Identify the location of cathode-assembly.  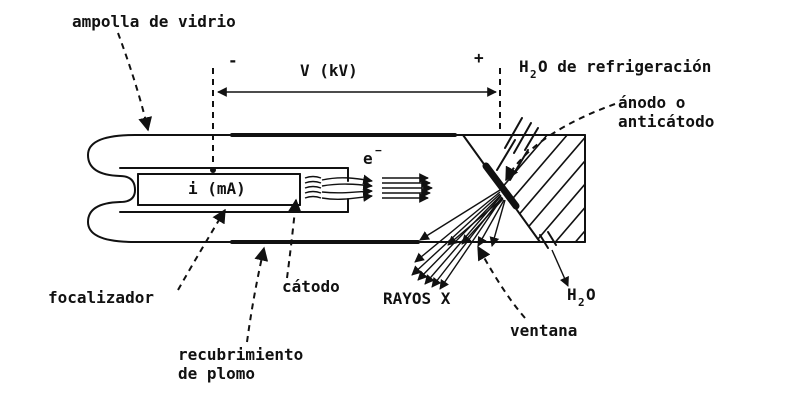
(234, 190).